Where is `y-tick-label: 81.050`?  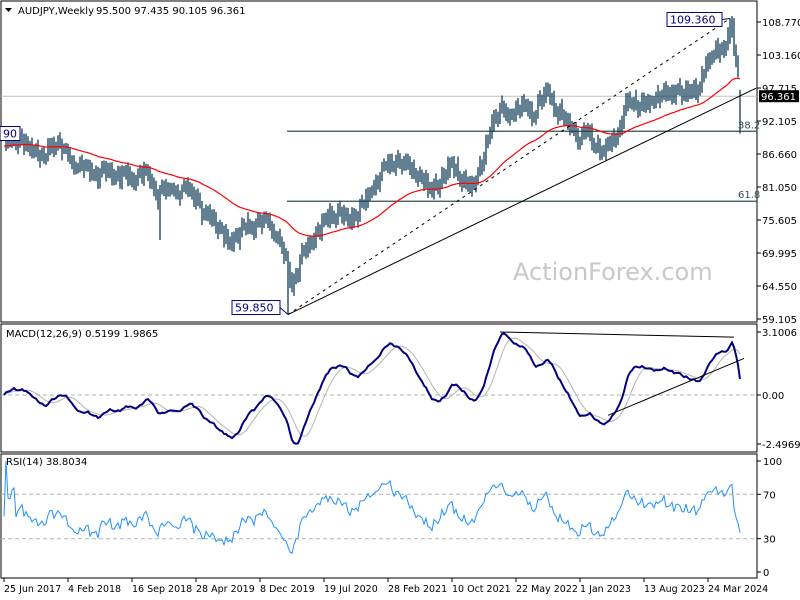 y-tick-label: 81.050 is located at coordinates (779, 188).